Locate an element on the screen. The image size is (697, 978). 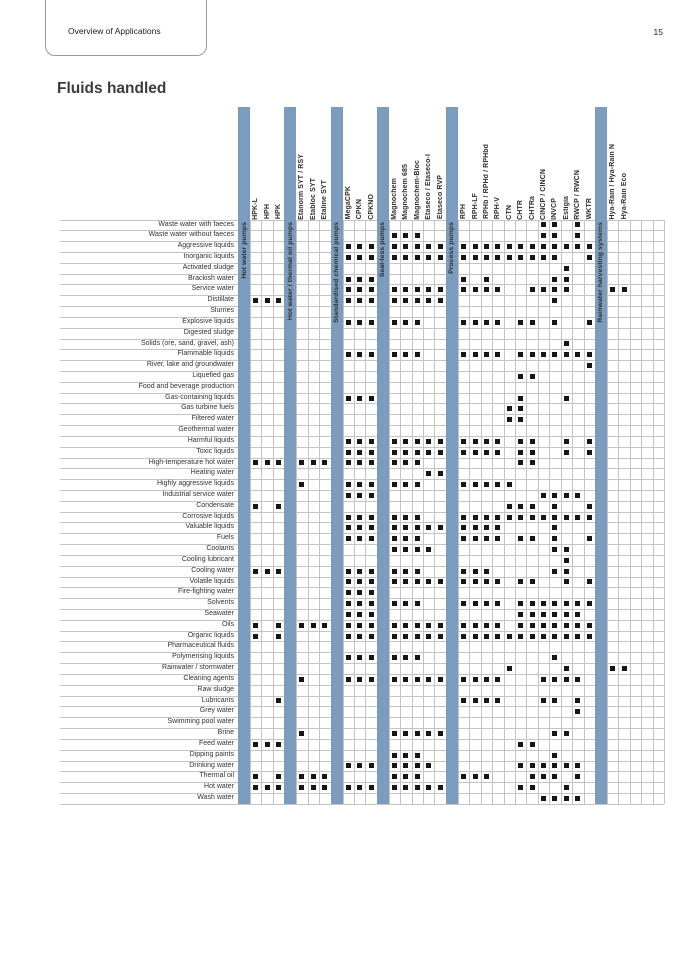
row-label: Grey water is located at coordinates (216, 711).